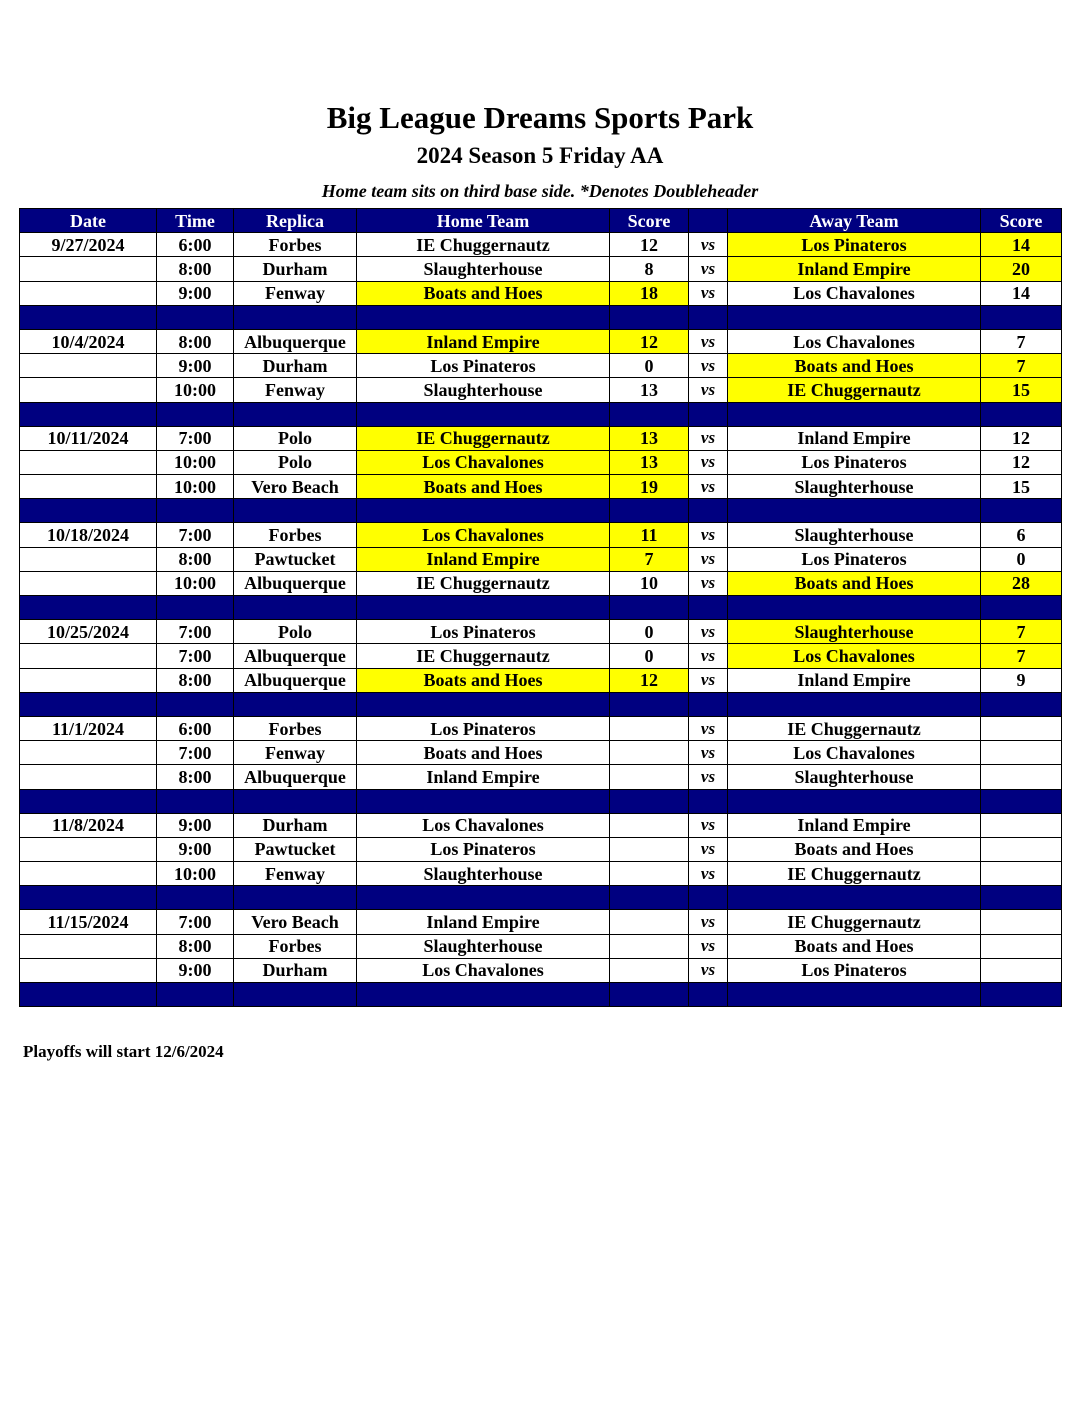 The width and height of the screenshot is (1088, 1408). Describe the element at coordinates (1021, 269) in the screenshot. I see `away-score-cell: 20` at that location.